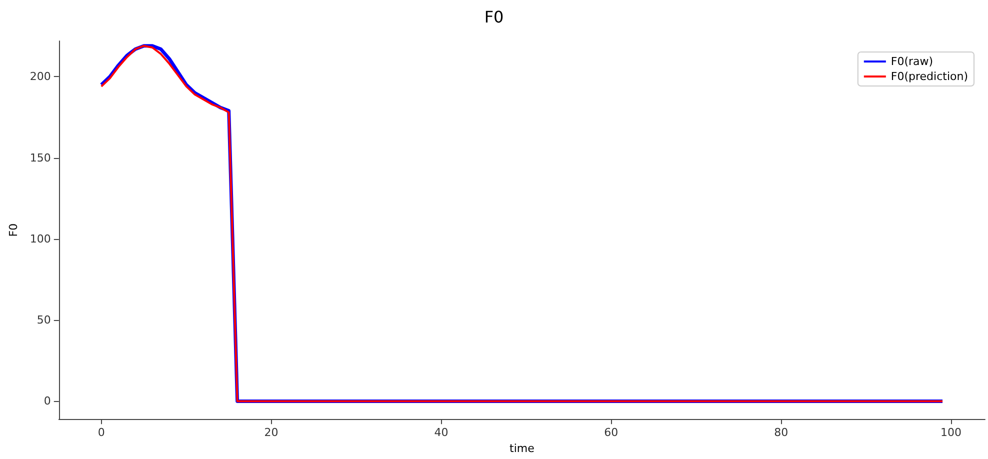 The width and height of the screenshot is (988, 459). What do you see at coordinates (40, 239) in the screenshot?
I see `y-tick-label: 100` at bounding box center [40, 239].